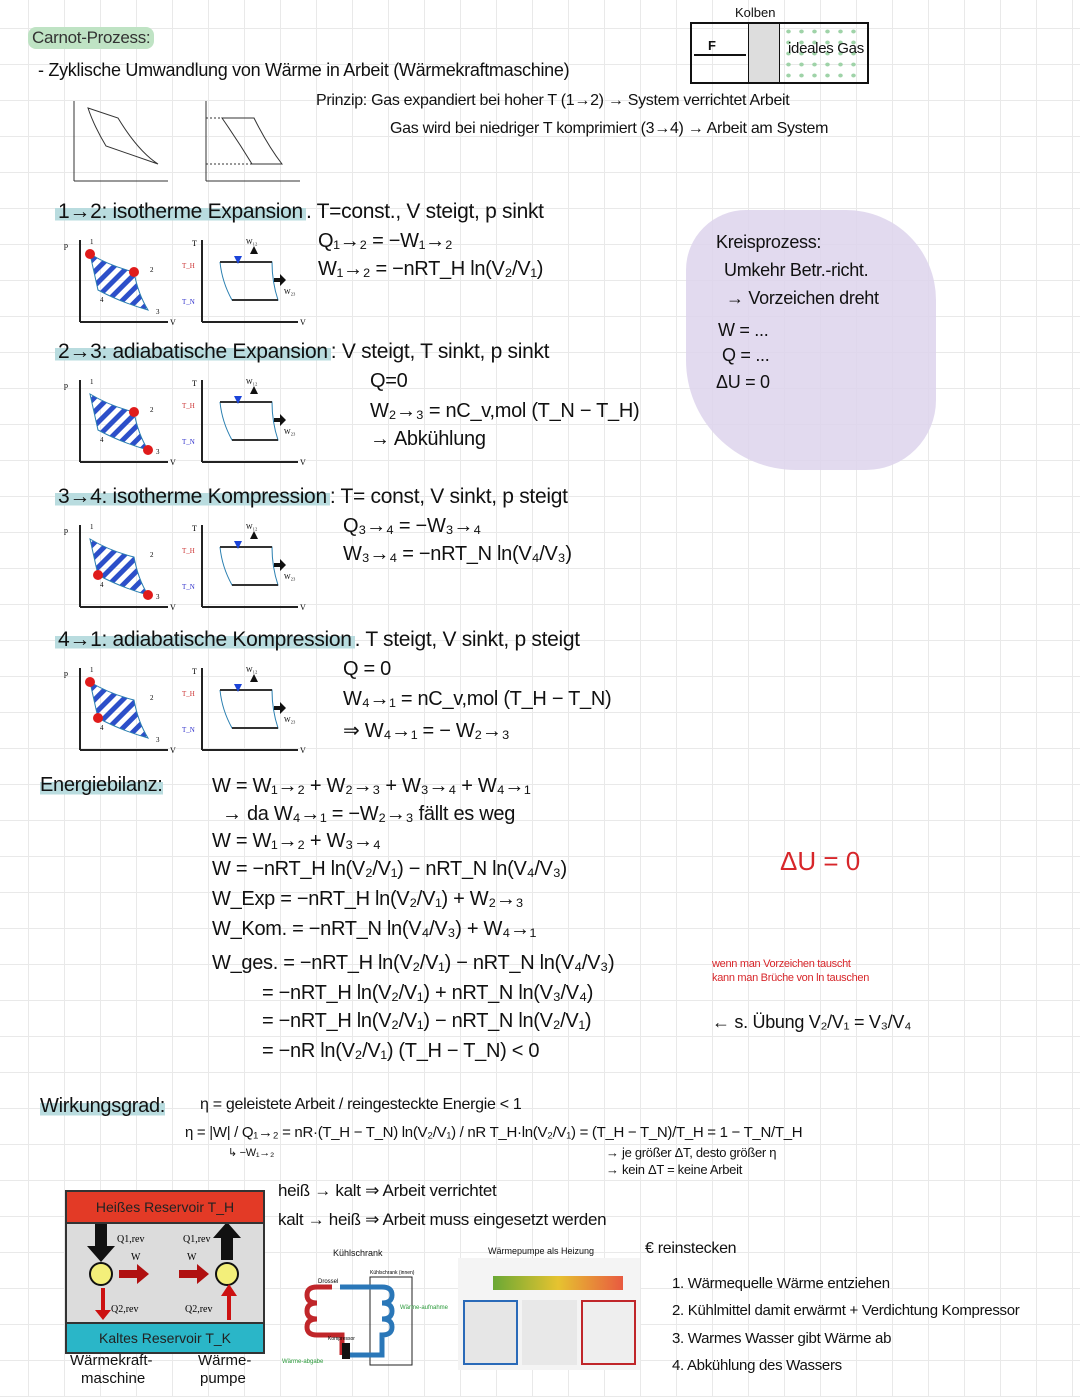  What do you see at coordinates (691, 1248) in the screenshot?
I see `euro-note: € reinstecken` at bounding box center [691, 1248].